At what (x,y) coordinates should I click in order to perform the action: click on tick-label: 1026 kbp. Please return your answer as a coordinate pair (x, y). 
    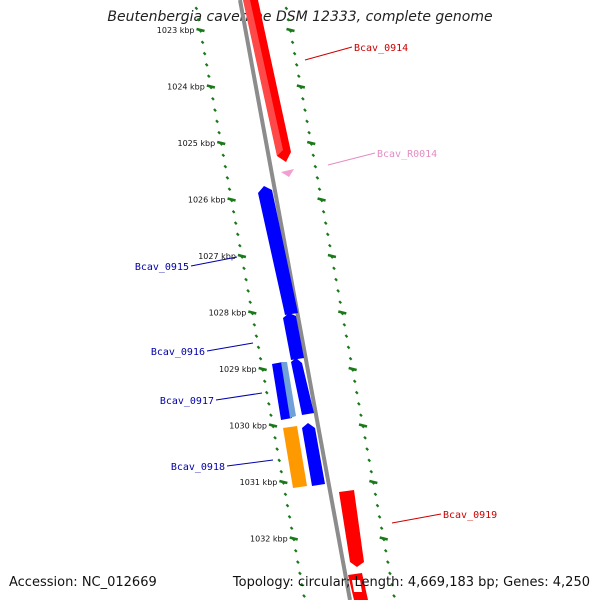
    Looking at the image, I should click on (207, 200).